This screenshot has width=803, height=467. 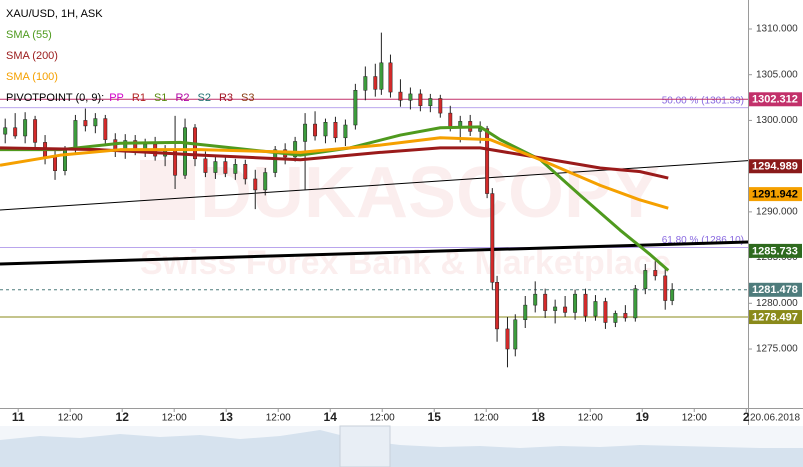 I want to click on x-tick-label: 18, so click(x=539, y=417).